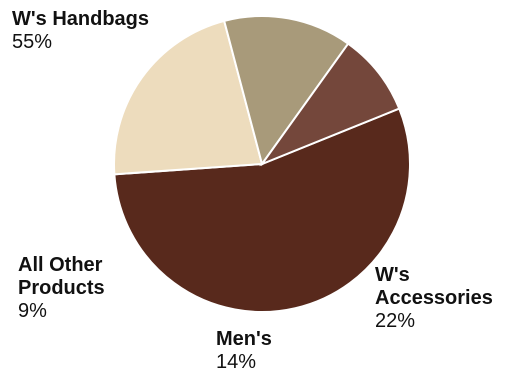  Describe the element at coordinates (32, 42) in the screenshot. I see `label-womens-handbags-value: 55%` at that location.